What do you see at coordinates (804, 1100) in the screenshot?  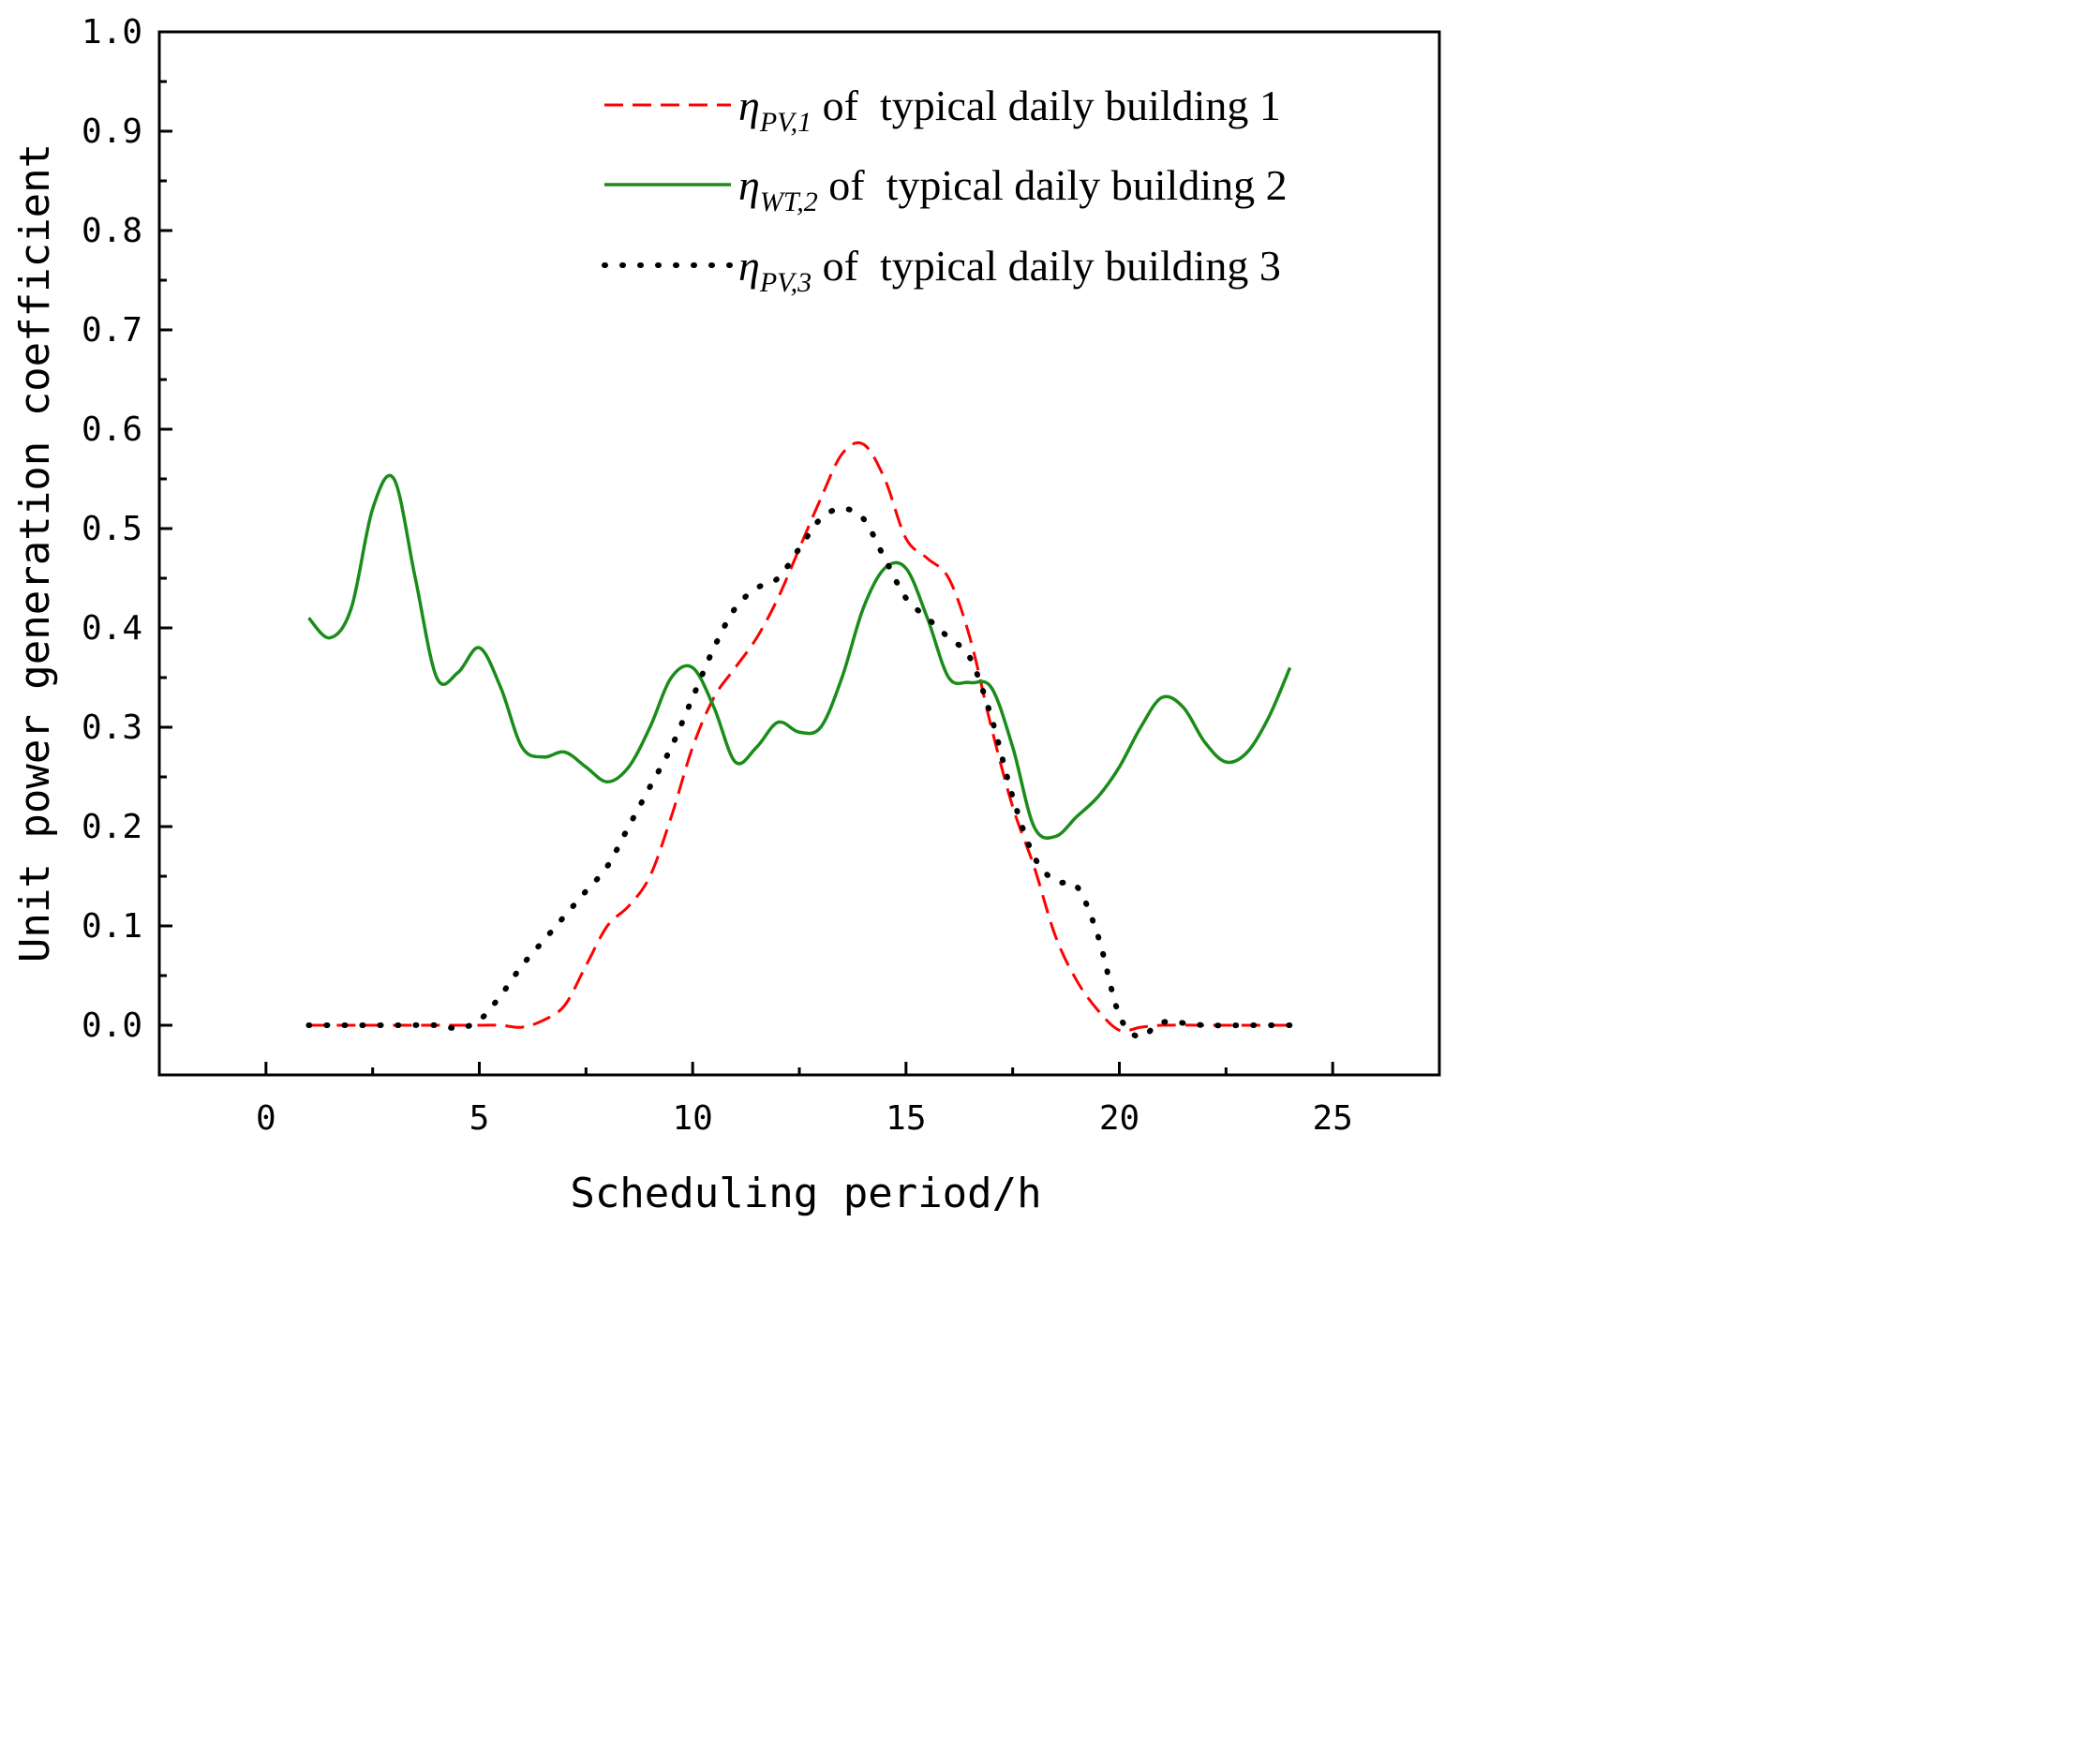 I see `x-axis: 0 5 10 15 20 25` at bounding box center [804, 1100].